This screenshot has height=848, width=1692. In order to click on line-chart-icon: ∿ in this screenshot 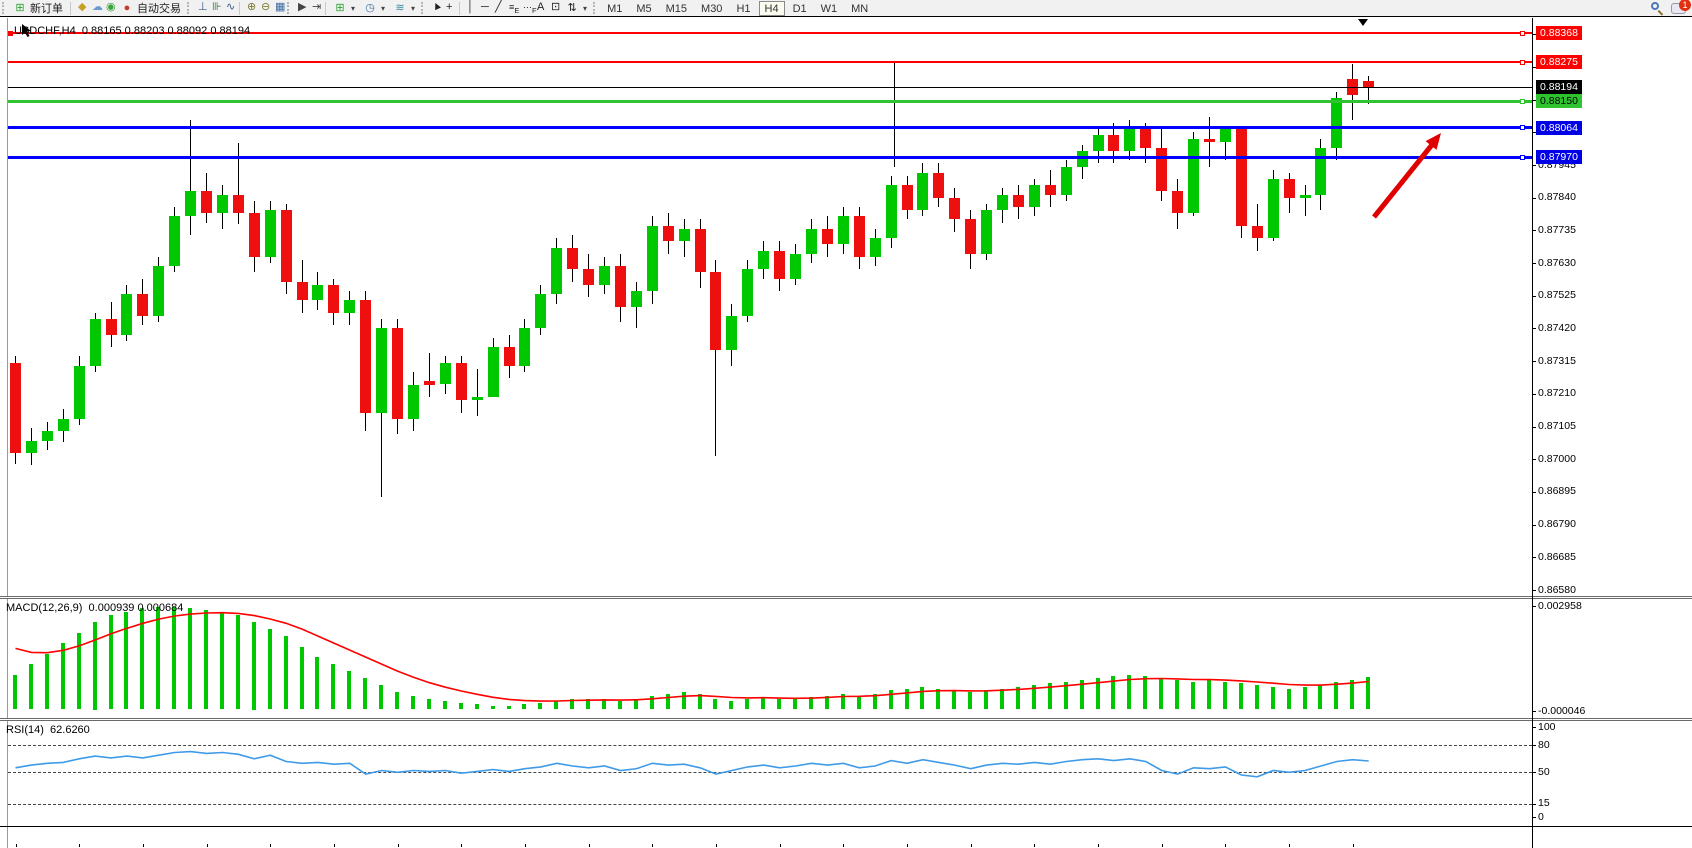, I will do `click(231, 7)`.